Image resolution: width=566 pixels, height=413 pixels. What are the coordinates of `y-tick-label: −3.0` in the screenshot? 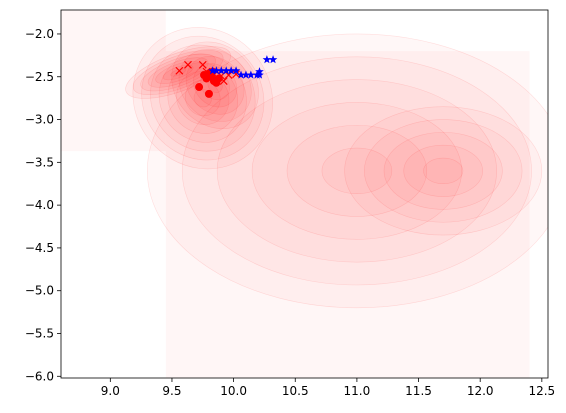 It's located at (39, 120).